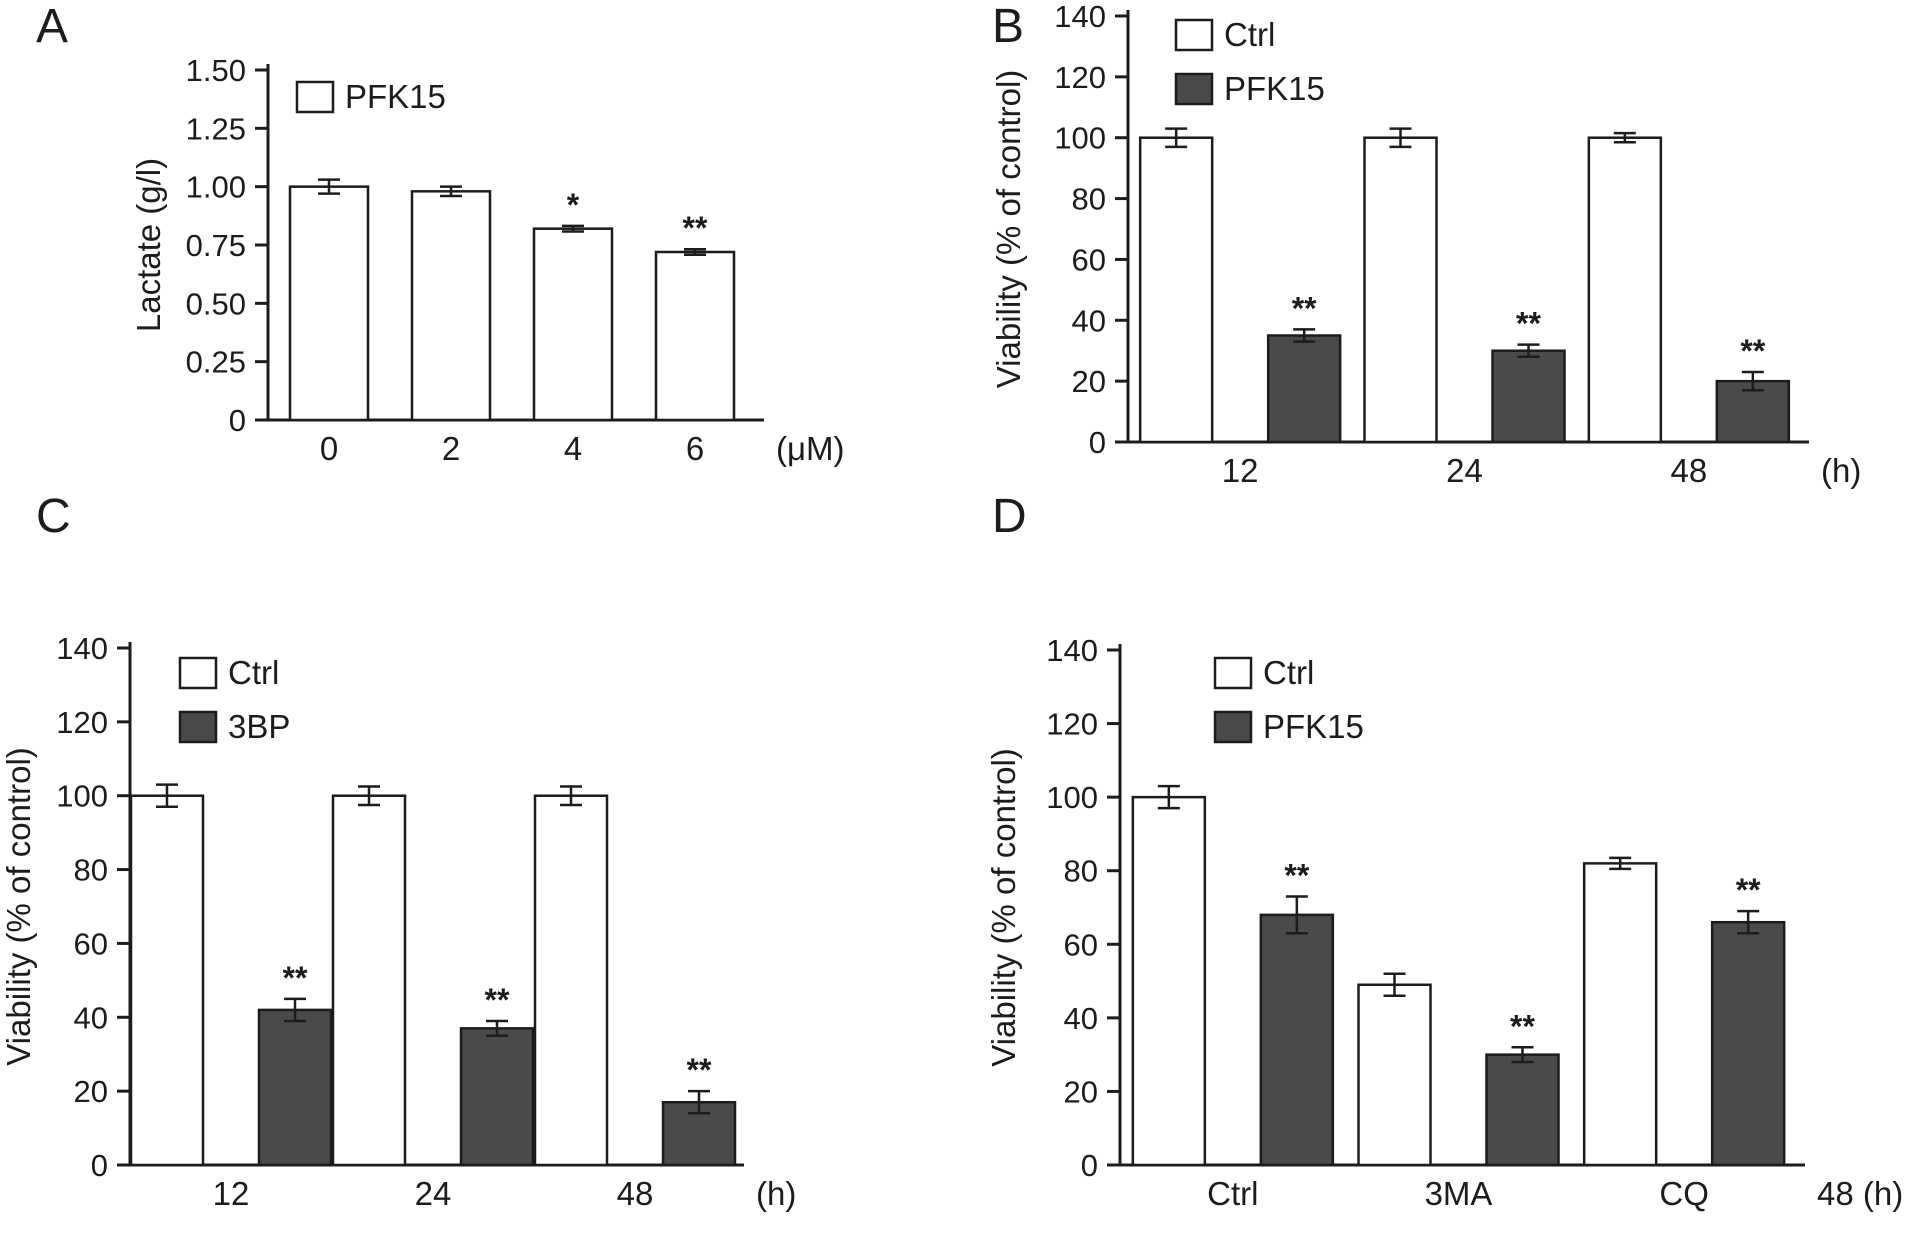 This screenshot has width=1913, height=1245. Describe the element at coordinates (1394, 1075) in the screenshot. I see `bar-Ctrl-3MA` at that location.